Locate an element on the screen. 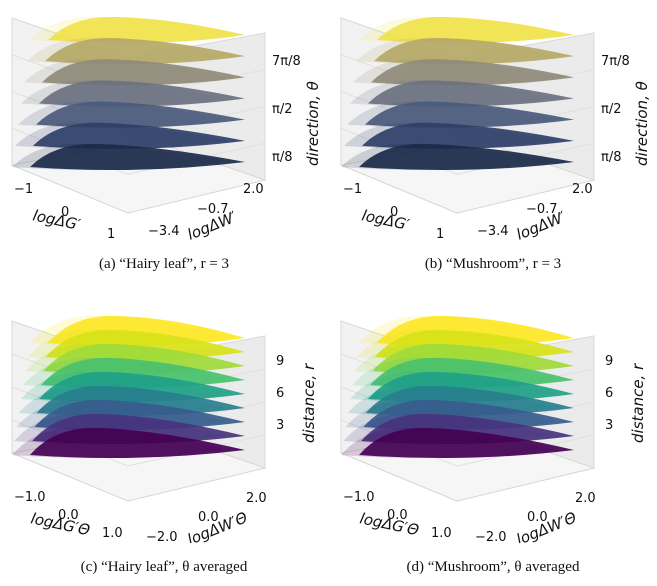 This screenshot has height=586, width=657. caption-a: (a) “Hairy leaf”, r = 3 is located at coordinates (164, 264).